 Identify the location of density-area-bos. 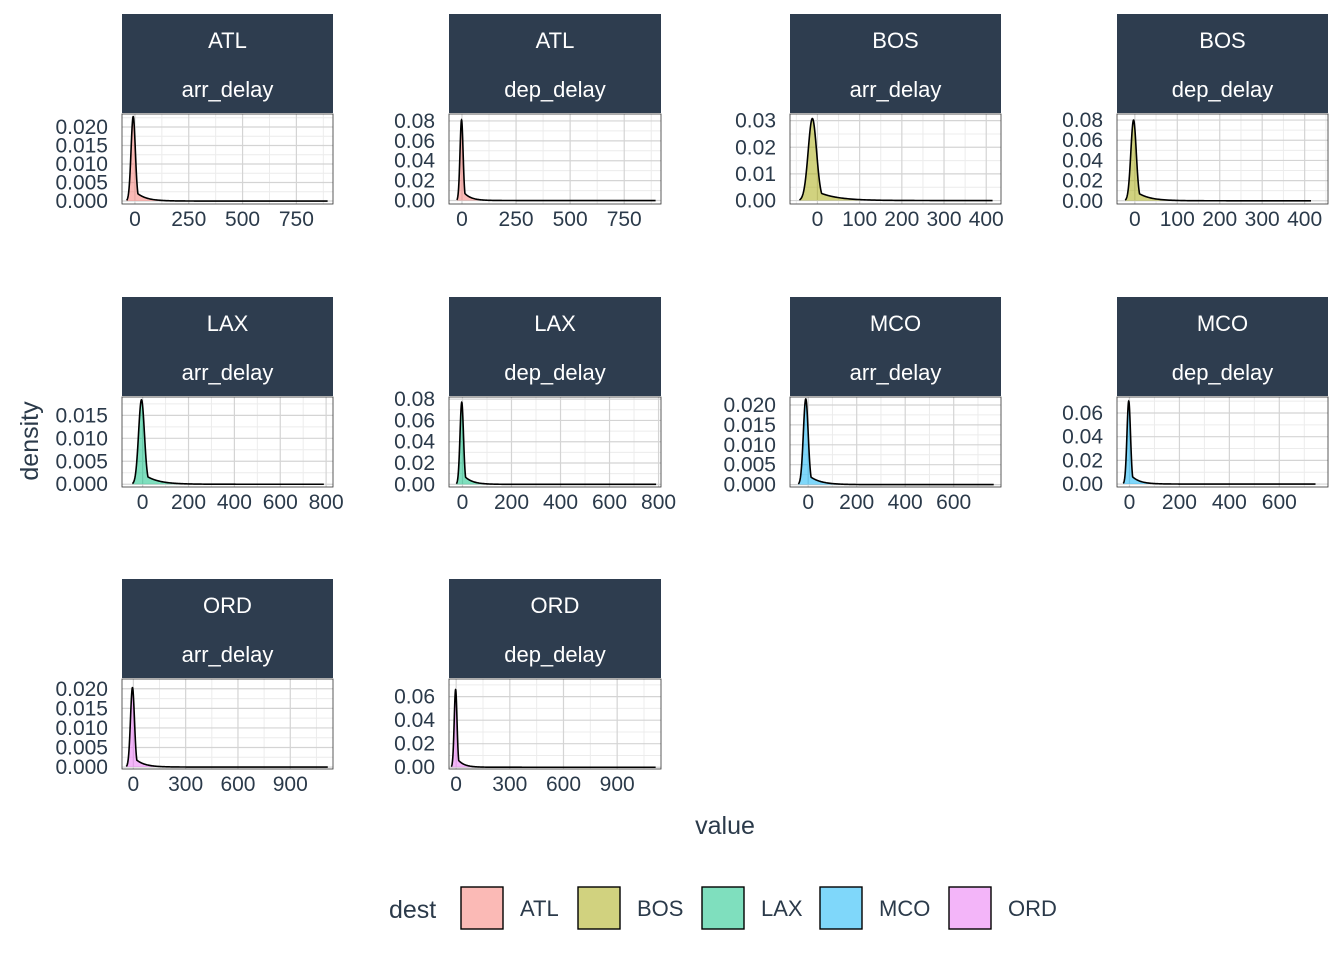
(896, 159).